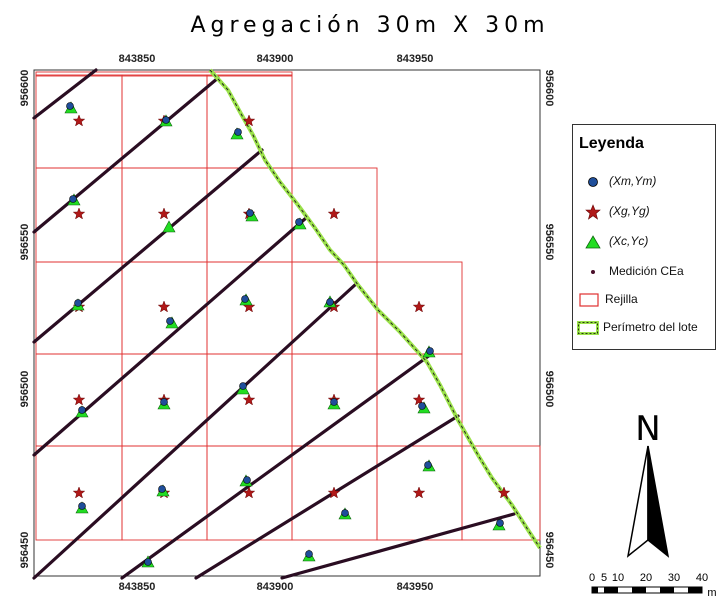 Image resolution: width=719 pixels, height=601 pixels. Describe the element at coordinates (650, 327) in the screenshot. I see `legend-label: Perímetro del lote` at that location.